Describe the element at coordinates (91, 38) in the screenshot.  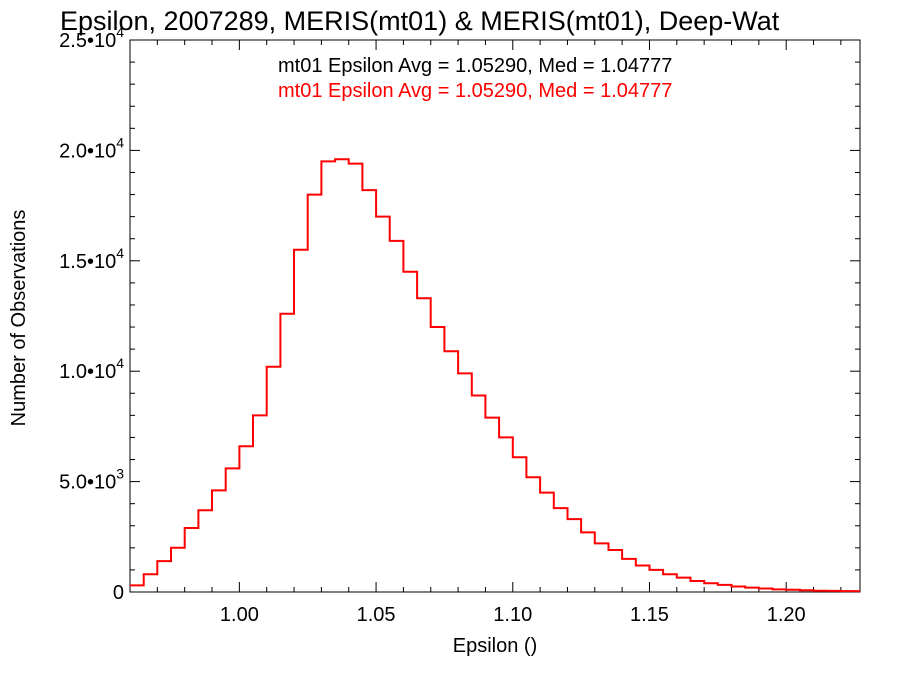
I see `y-tick-label: 2.5•104` at that location.